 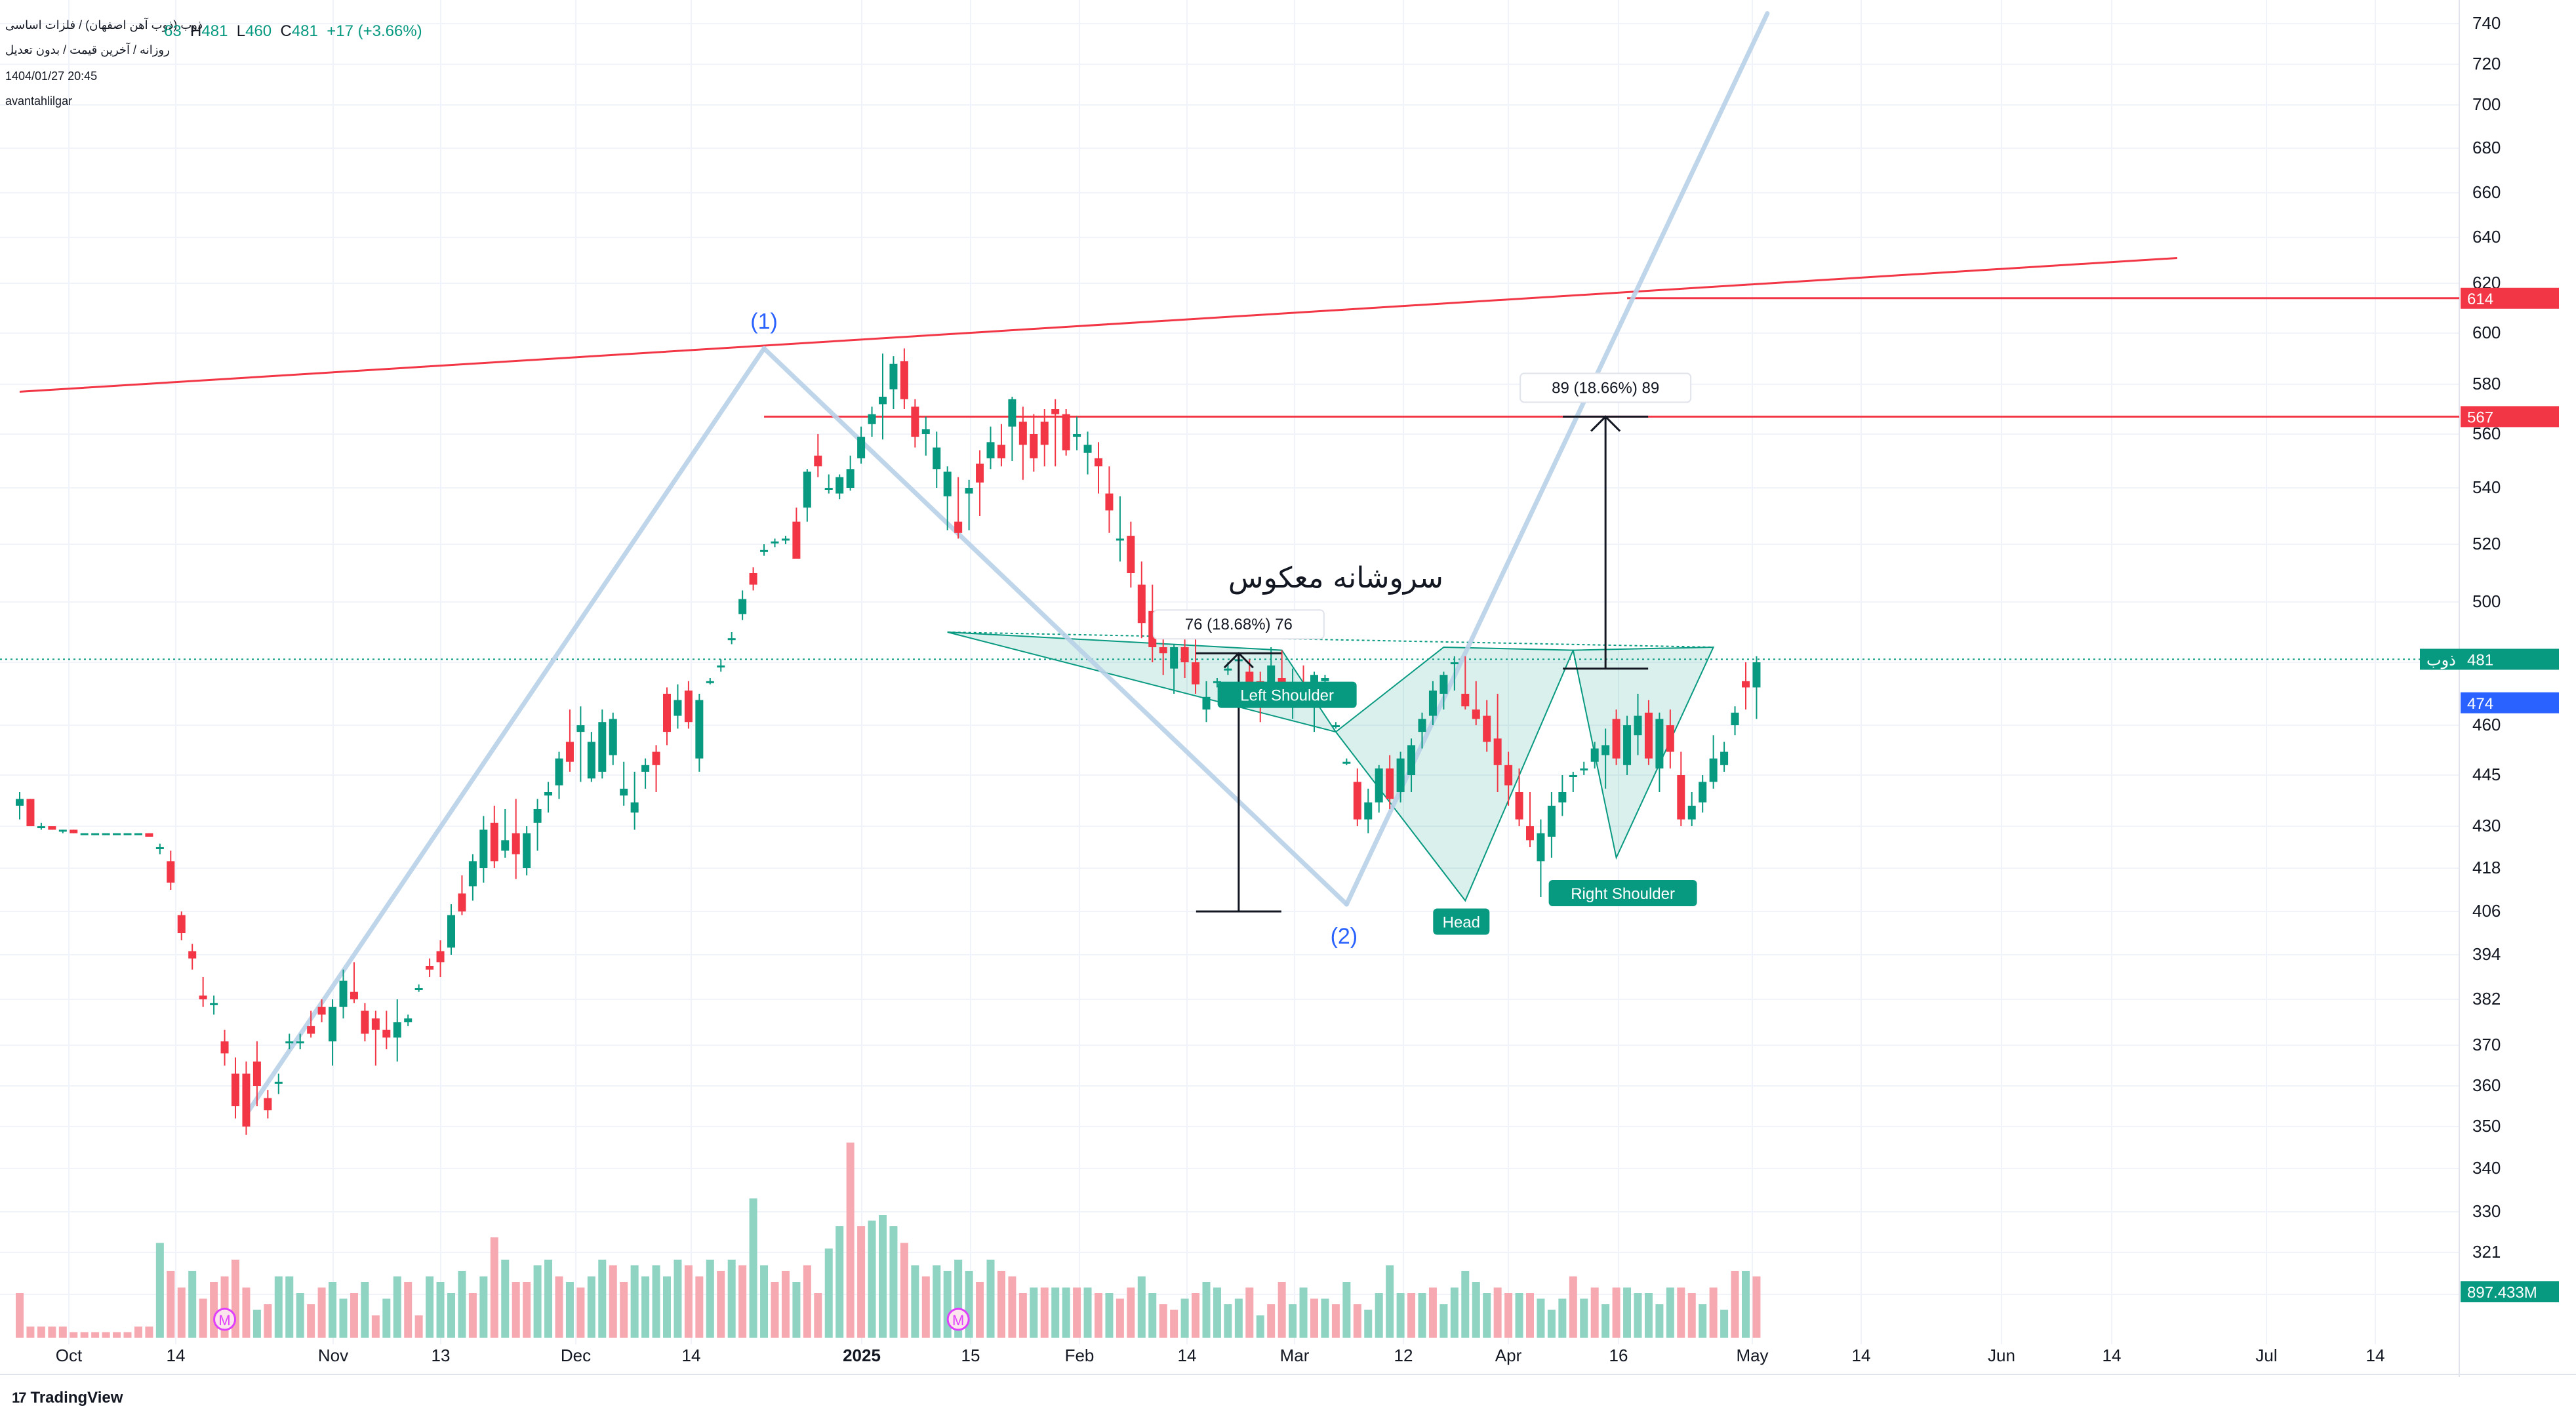 What do you see at coordinates (67, 1398) in the screenshot?
I see `tradingview-logo: 17 TradingView` at bounding box center [67, 1398].